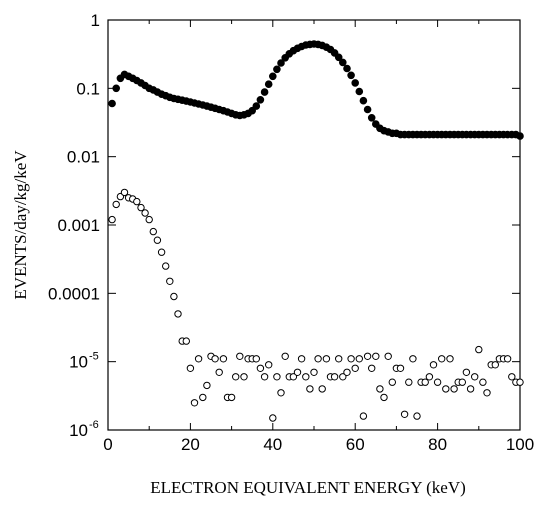 The height and width of the screenshot is (507, 545). I want to click on x-tick-label: 100, so click(520, 444).